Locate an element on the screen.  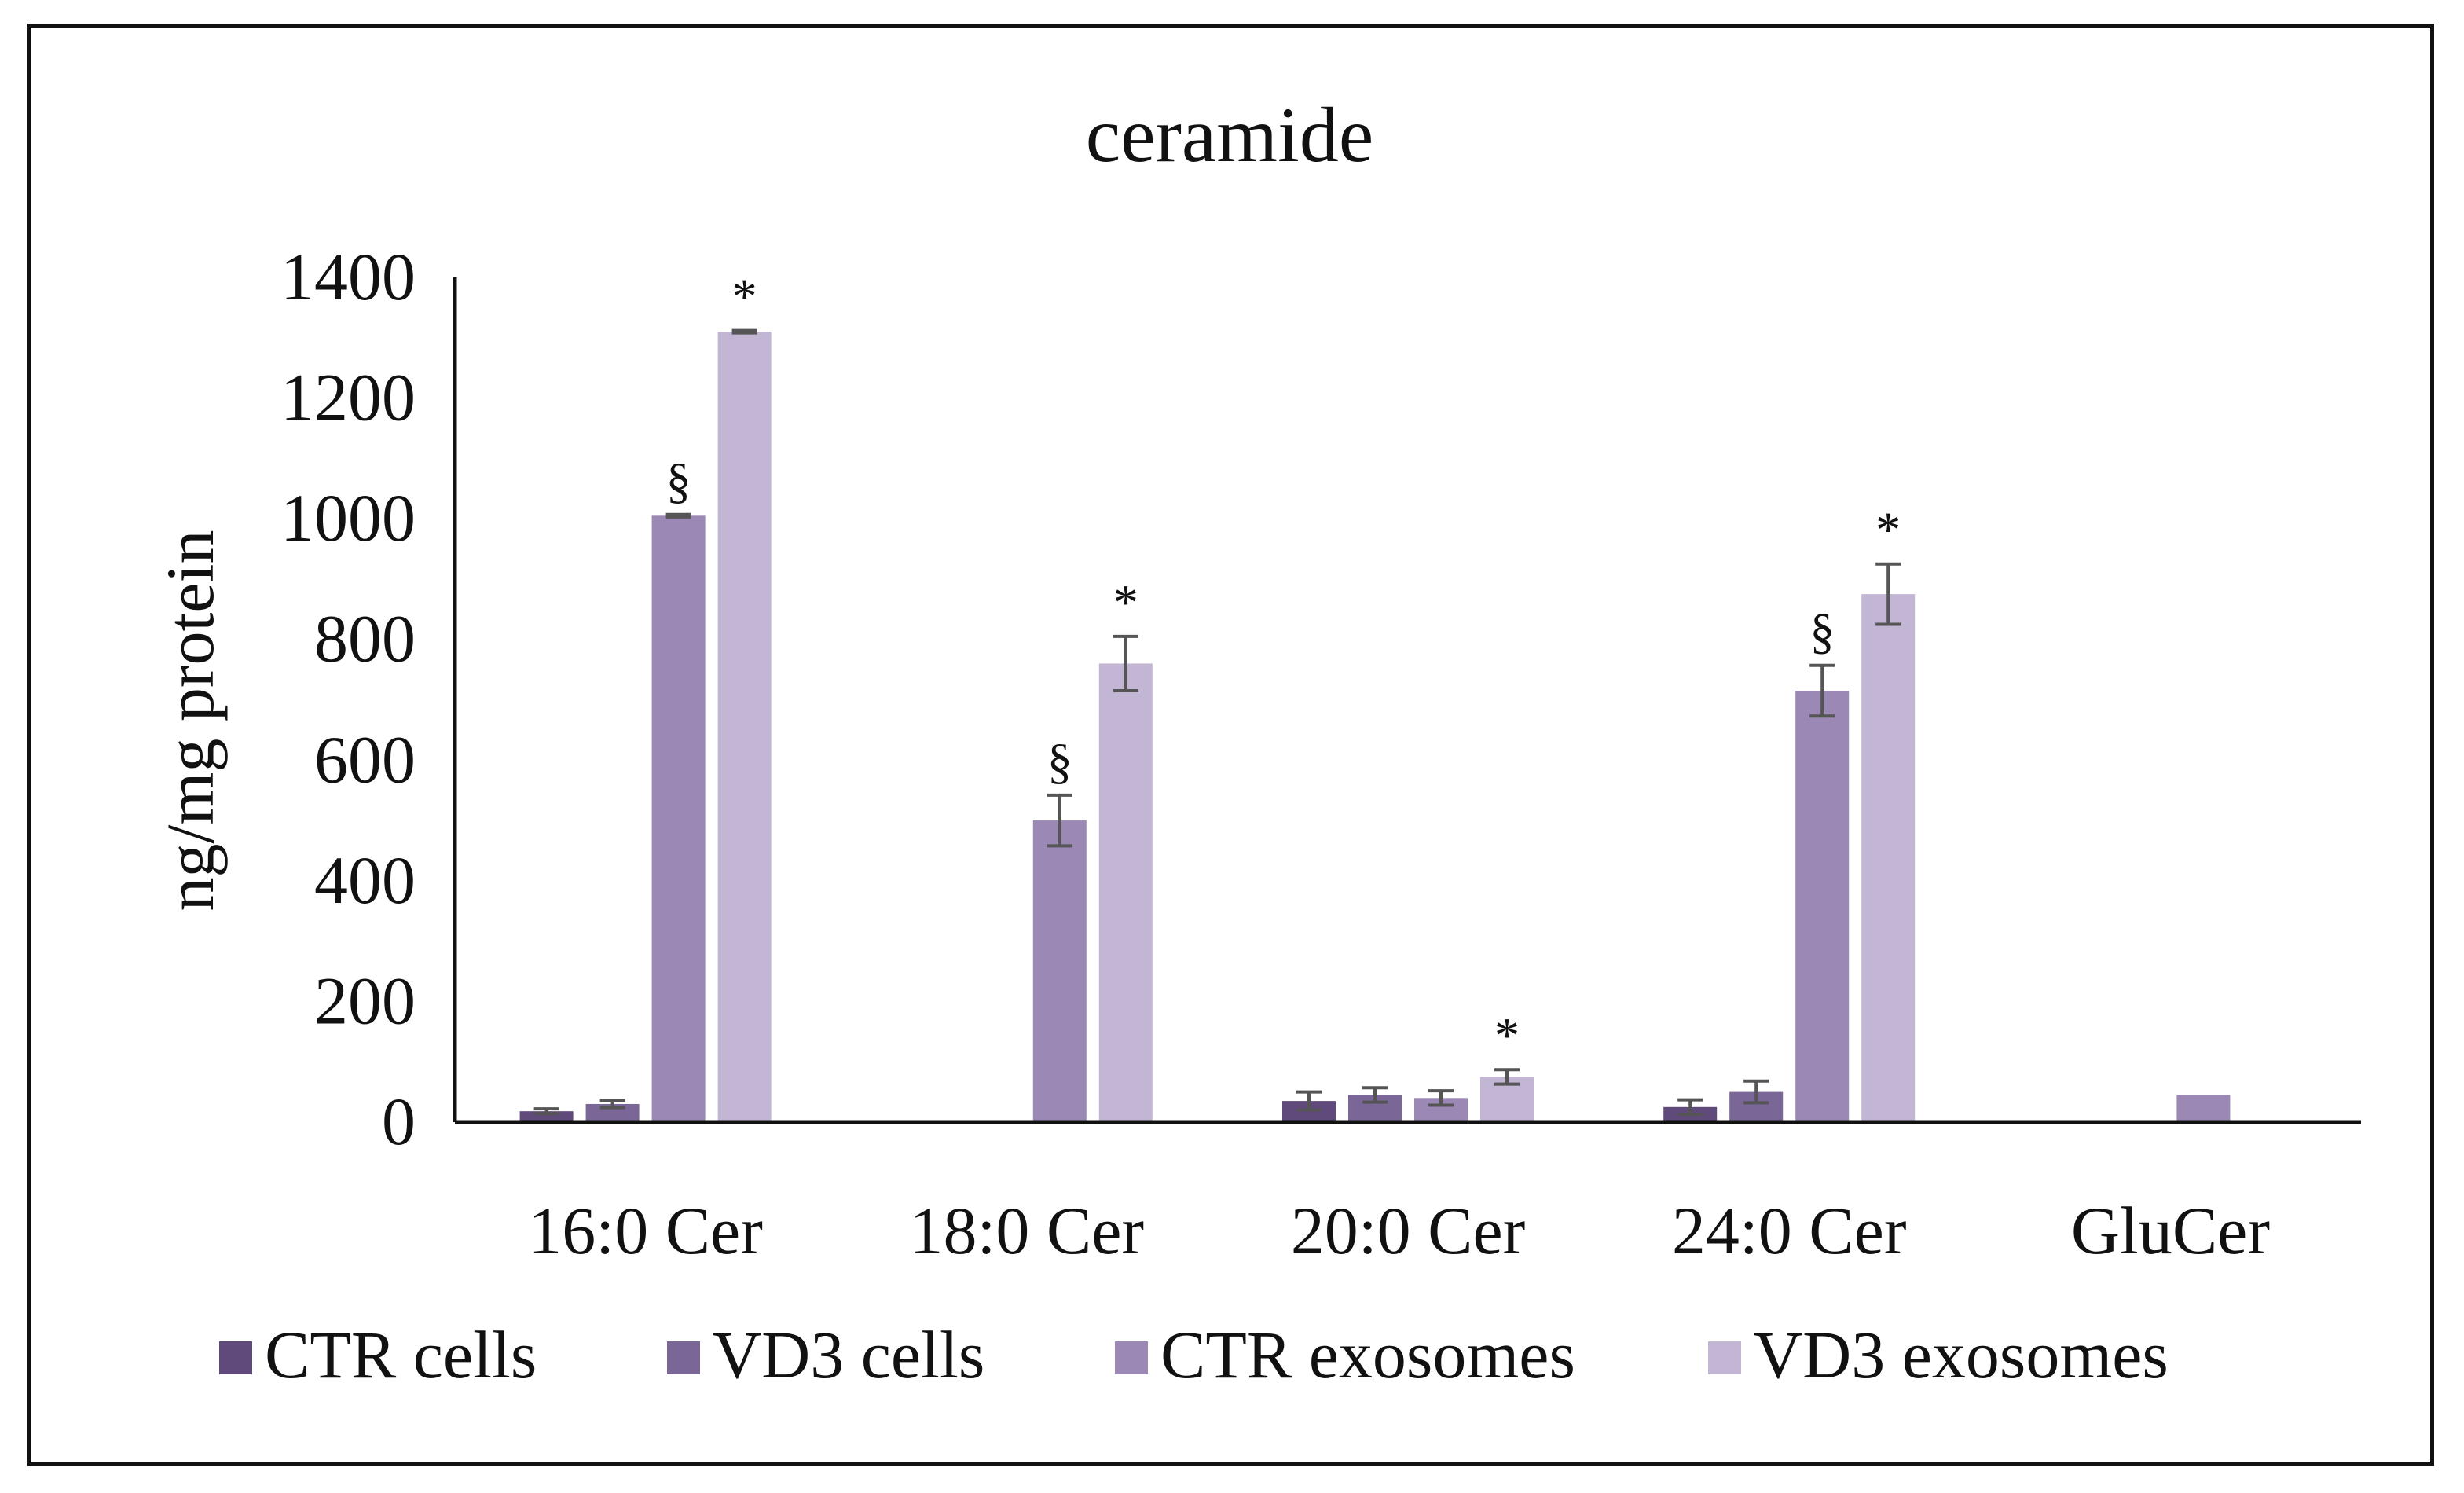
y-tick-label: 1400 is located at coordinates (348, 276).